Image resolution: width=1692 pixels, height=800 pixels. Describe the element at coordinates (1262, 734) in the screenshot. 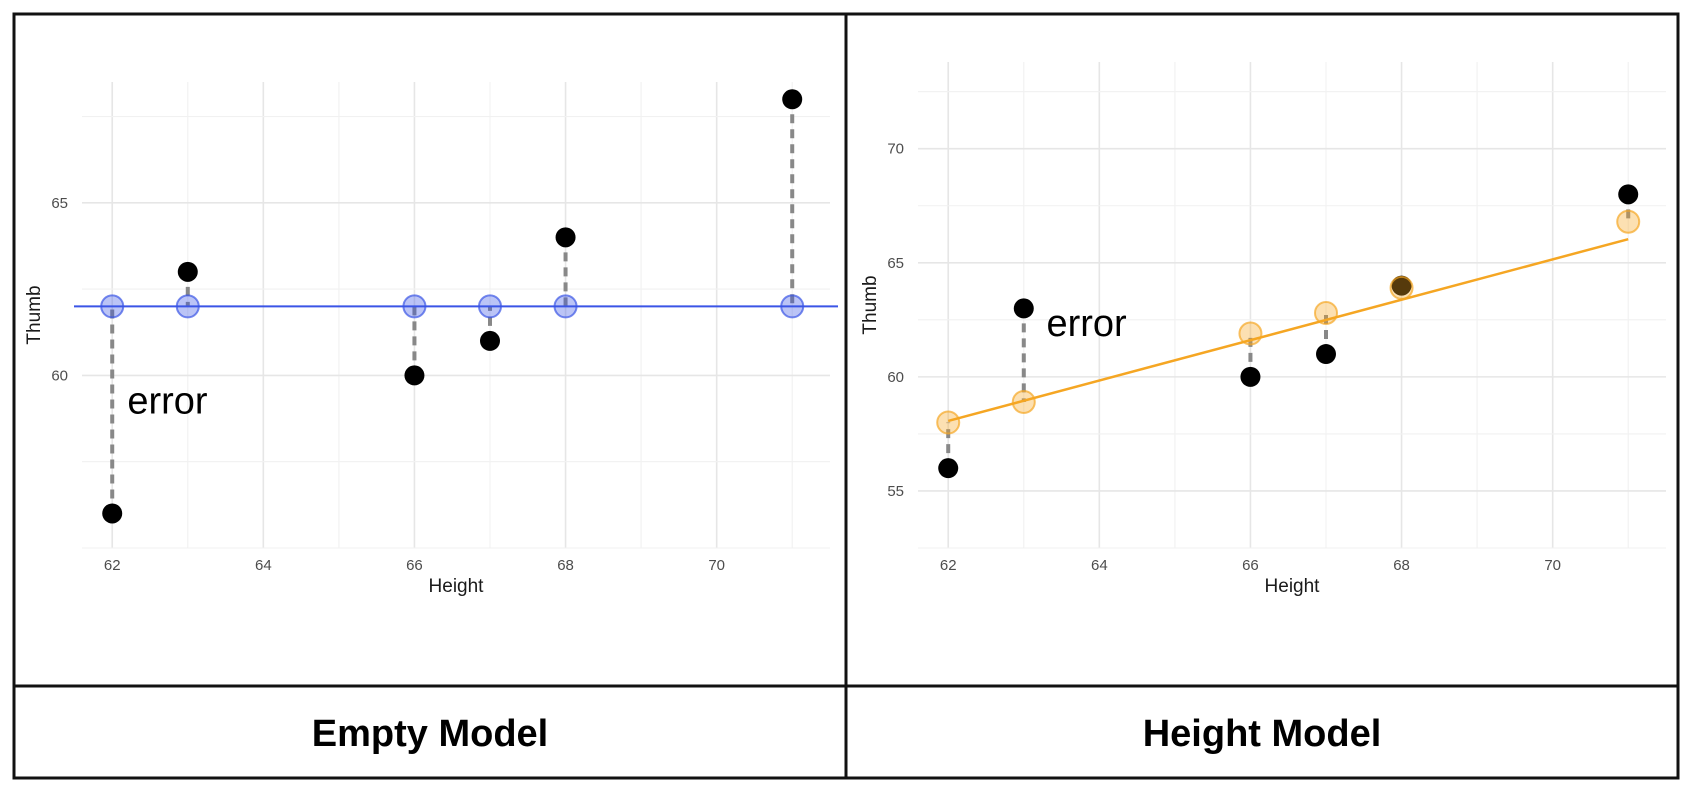

I see `height-model-caption: Height Model` at that location.